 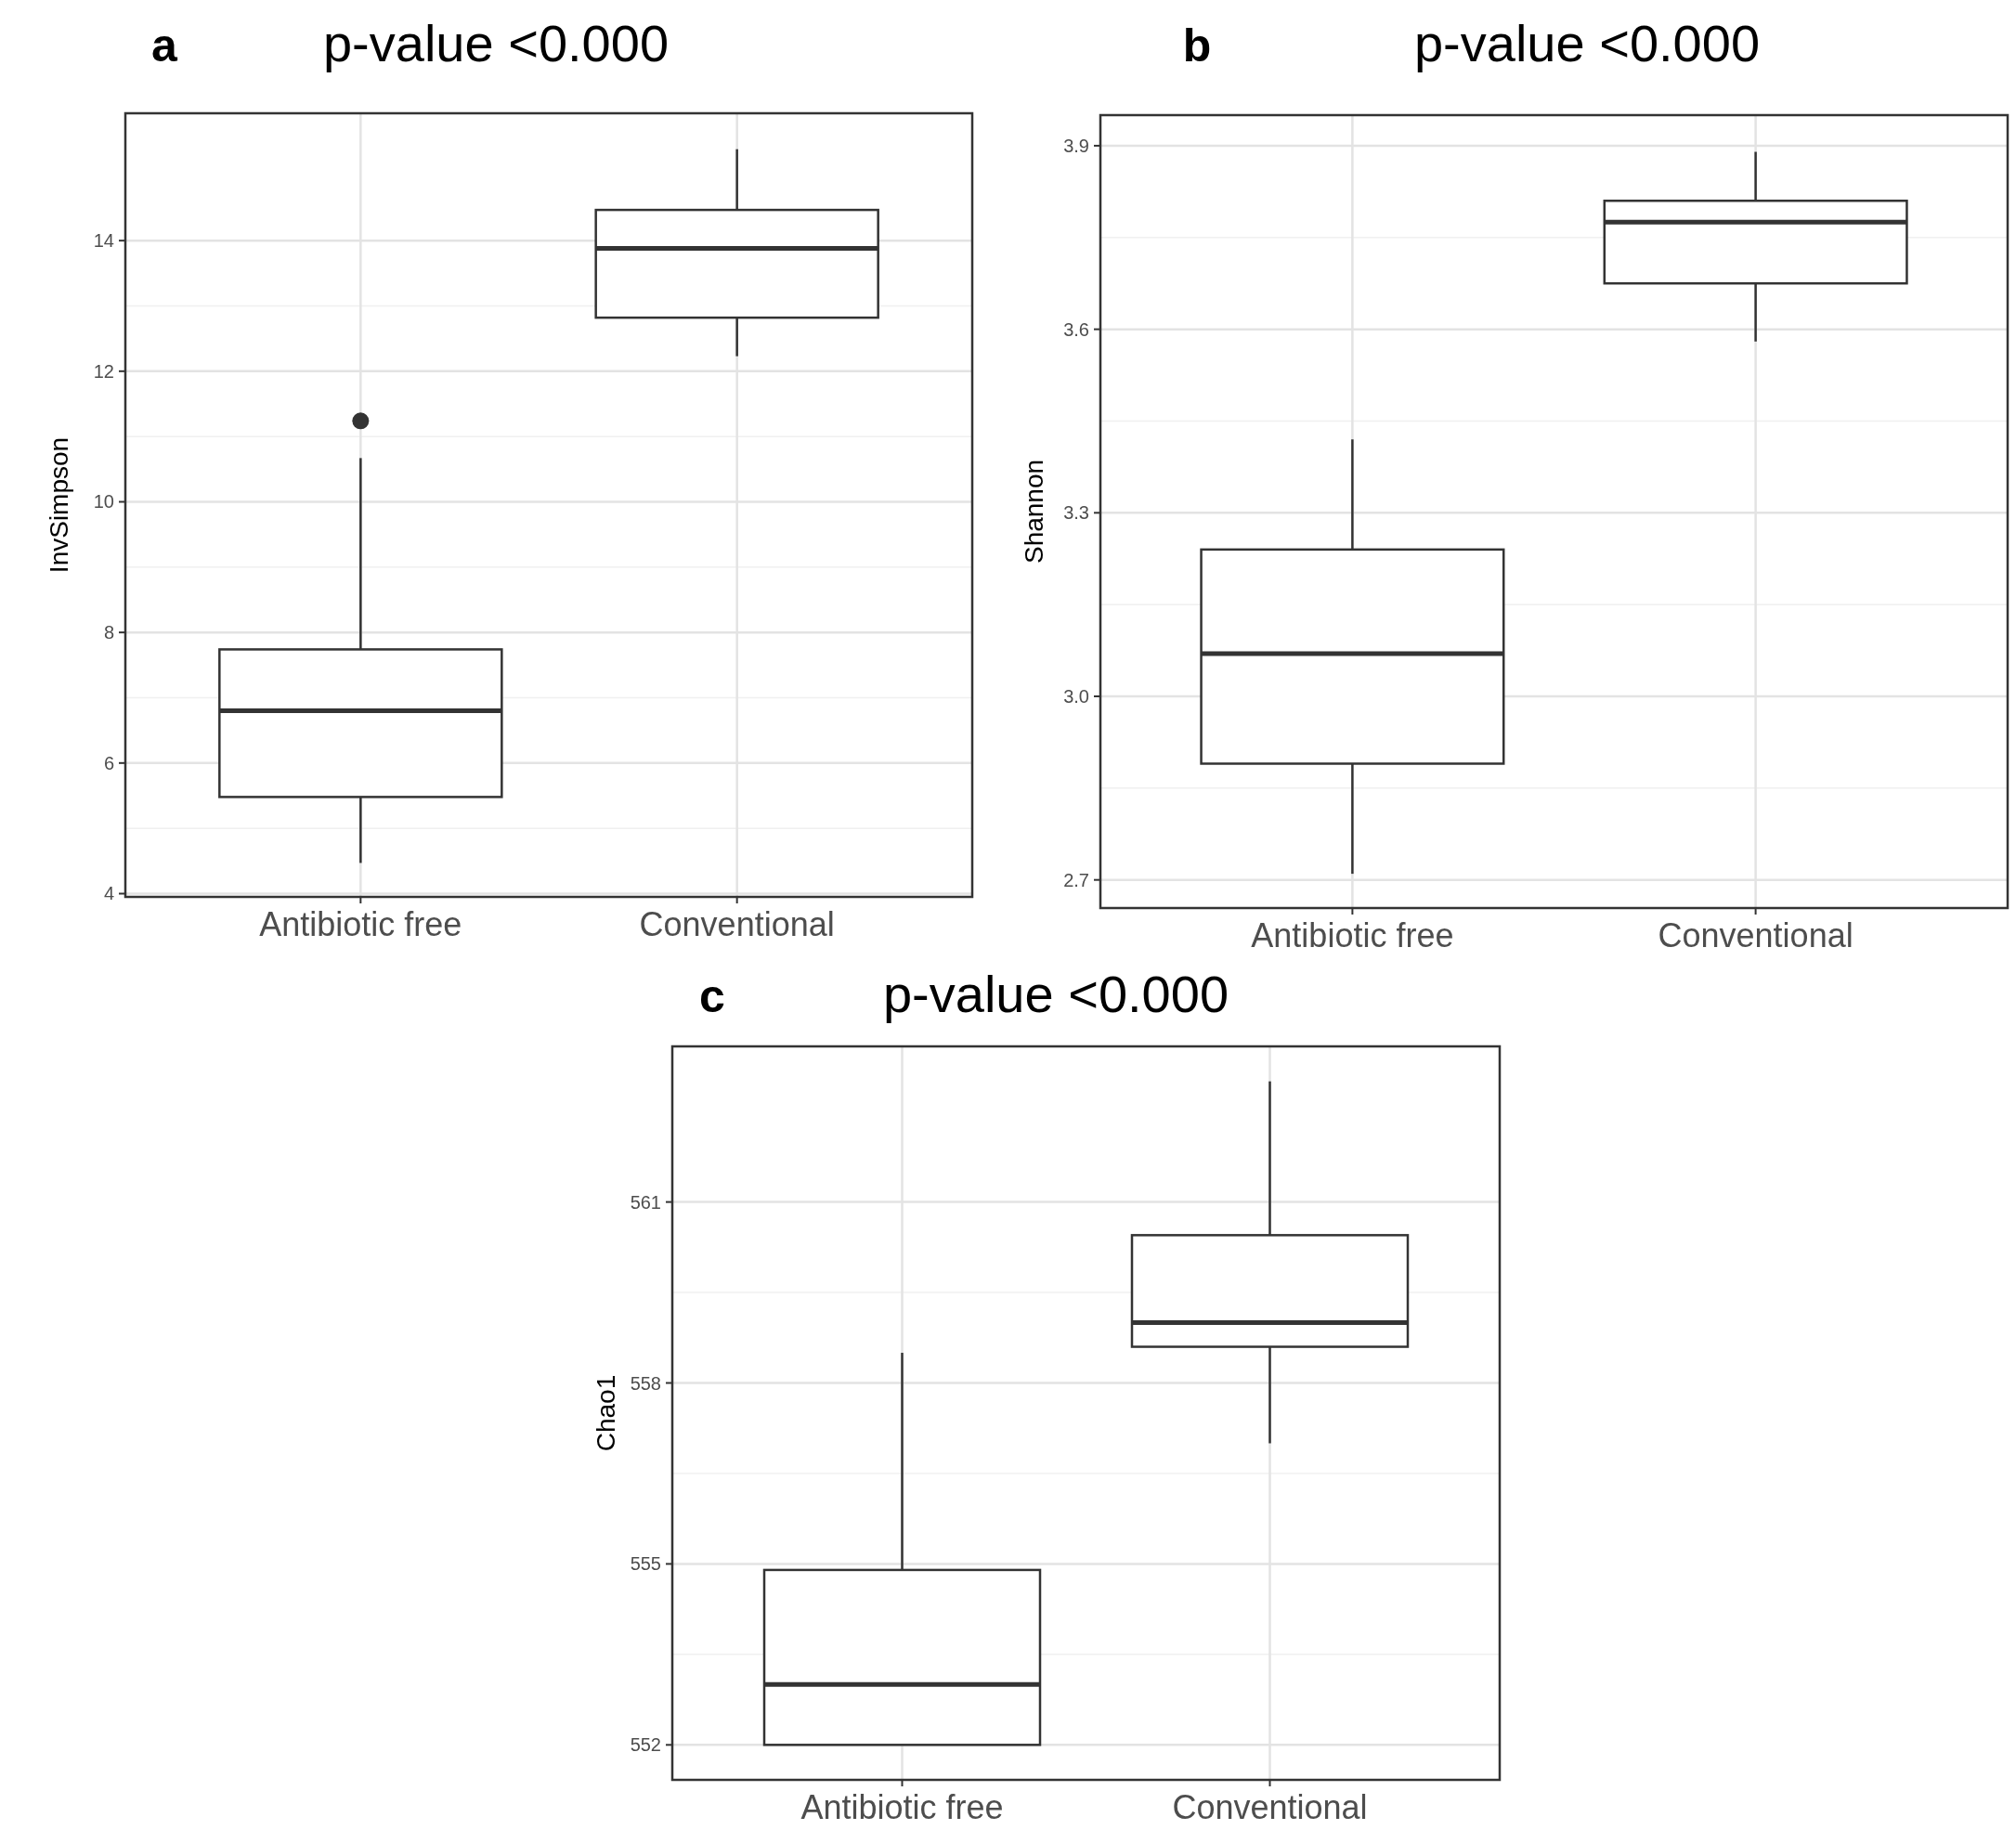 What do you see at coordinates (104, 241) in the screenshot?
I see `y-tick-label: 14` at bounding box center [104, 241].